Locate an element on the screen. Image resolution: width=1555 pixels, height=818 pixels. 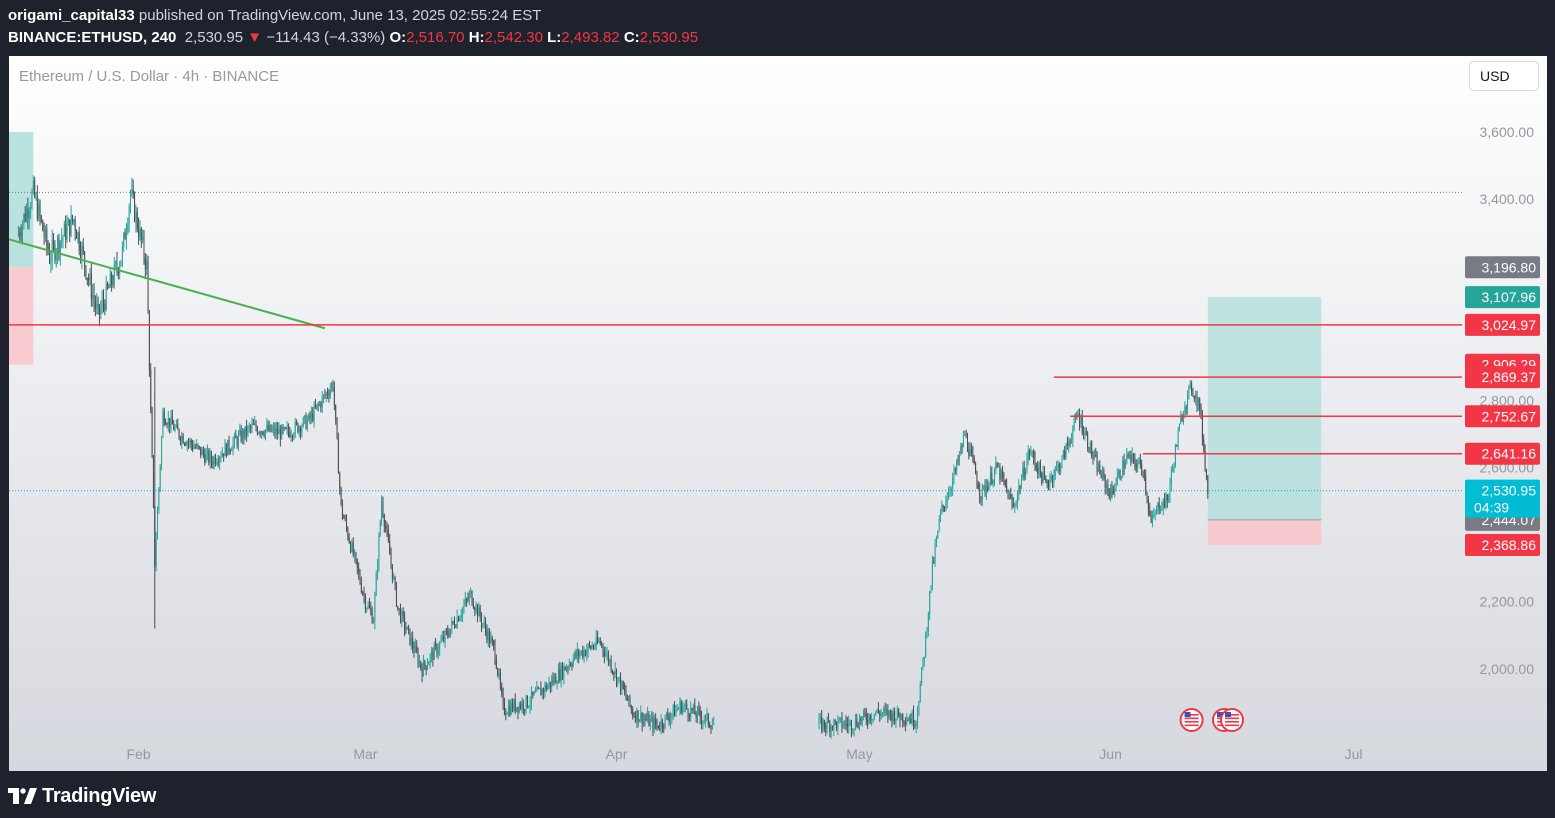
currency-button: USD is located at coordinates (1504, 76).